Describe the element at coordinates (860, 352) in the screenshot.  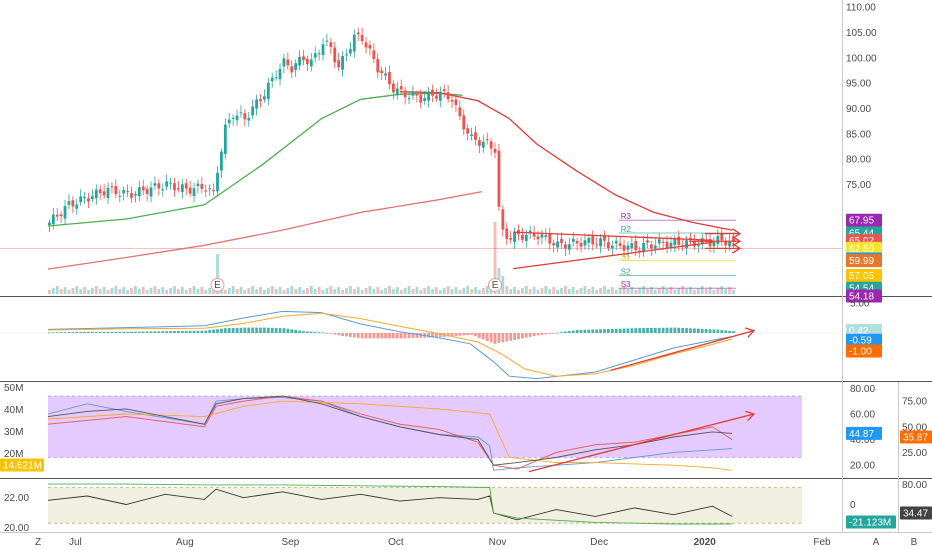
I see `macd-tag-text: -1.00` at that location.